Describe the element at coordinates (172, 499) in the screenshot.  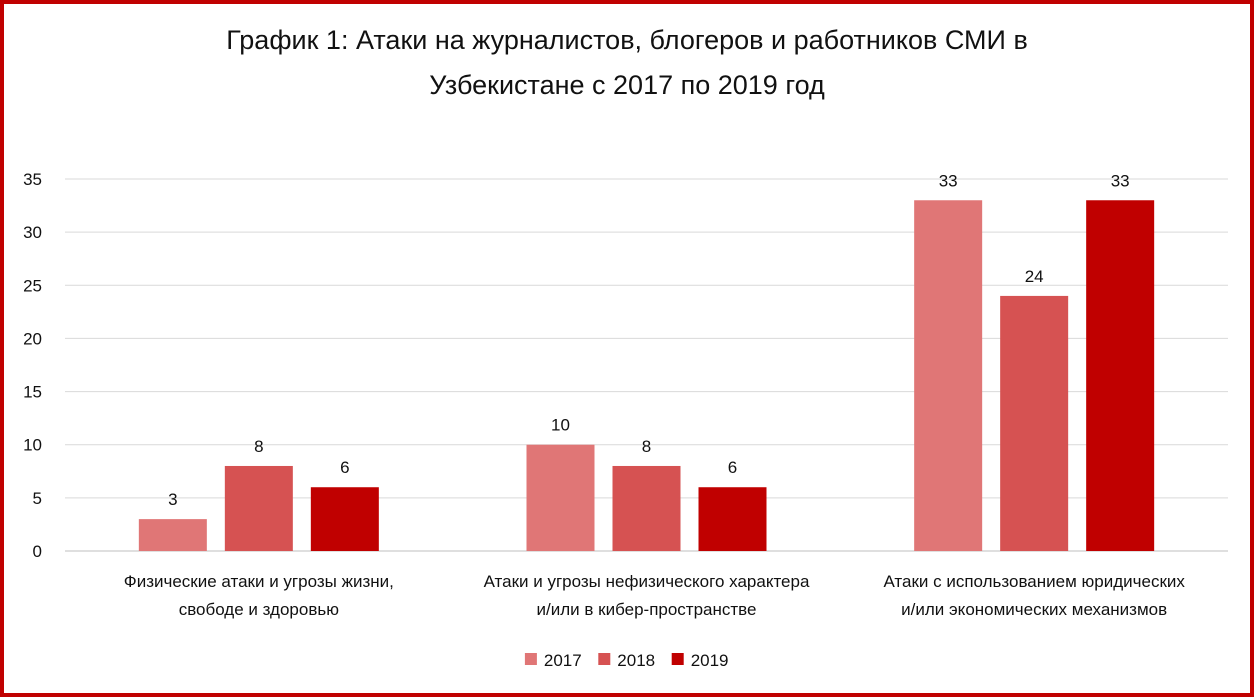
I see `data-label: 3` at that location.